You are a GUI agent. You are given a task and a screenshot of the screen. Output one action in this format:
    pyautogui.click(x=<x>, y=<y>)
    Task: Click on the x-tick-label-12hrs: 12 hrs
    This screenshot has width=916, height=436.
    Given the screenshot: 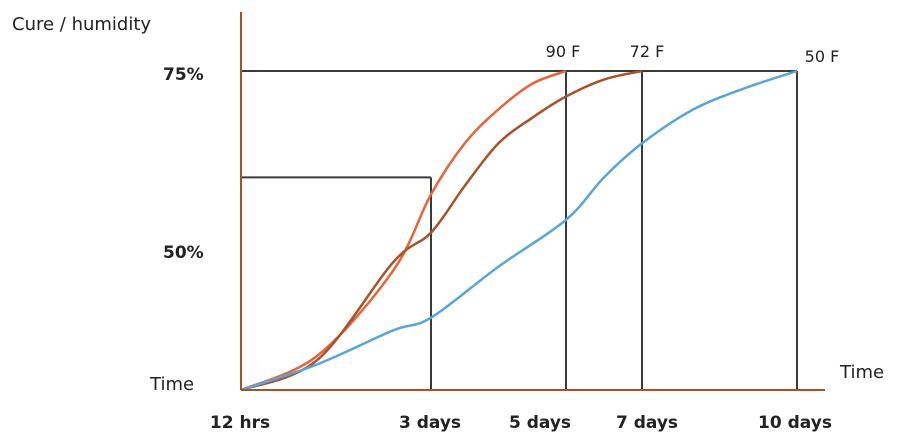 What is the action you would take?
    pyautogui.click(x=240, y=423)
    